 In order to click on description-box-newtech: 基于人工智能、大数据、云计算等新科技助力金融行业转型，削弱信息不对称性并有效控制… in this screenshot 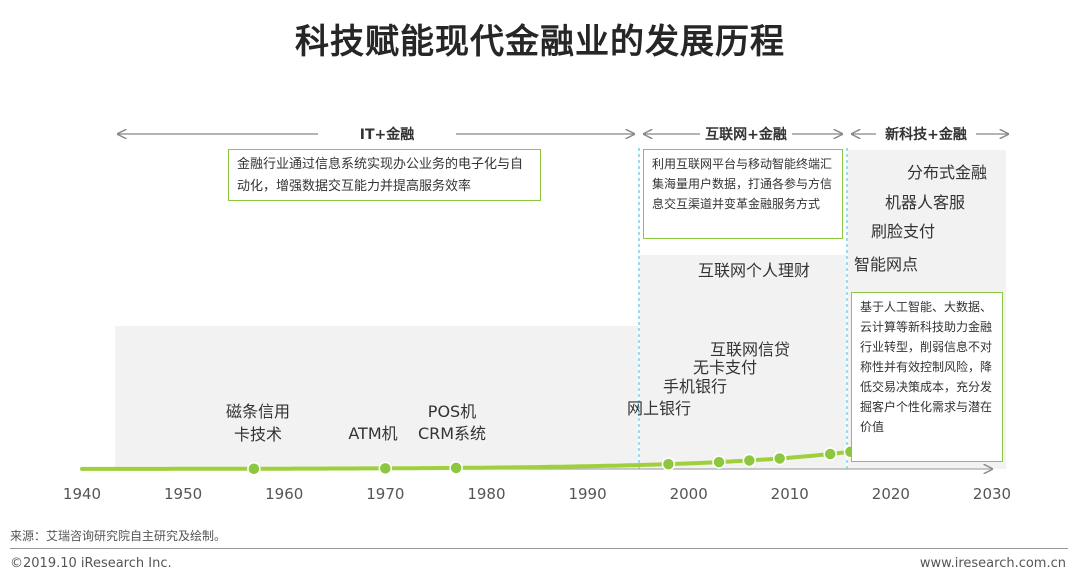, I will do `click(927, 377)`.